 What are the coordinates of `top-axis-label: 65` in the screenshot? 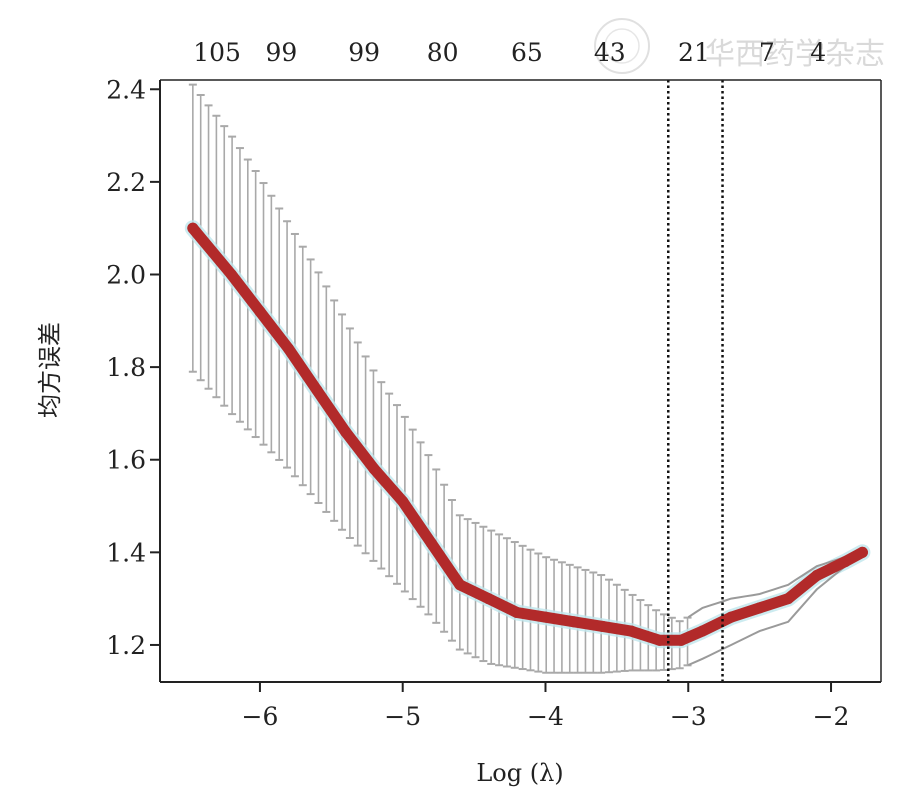 It's located at (527, 52).